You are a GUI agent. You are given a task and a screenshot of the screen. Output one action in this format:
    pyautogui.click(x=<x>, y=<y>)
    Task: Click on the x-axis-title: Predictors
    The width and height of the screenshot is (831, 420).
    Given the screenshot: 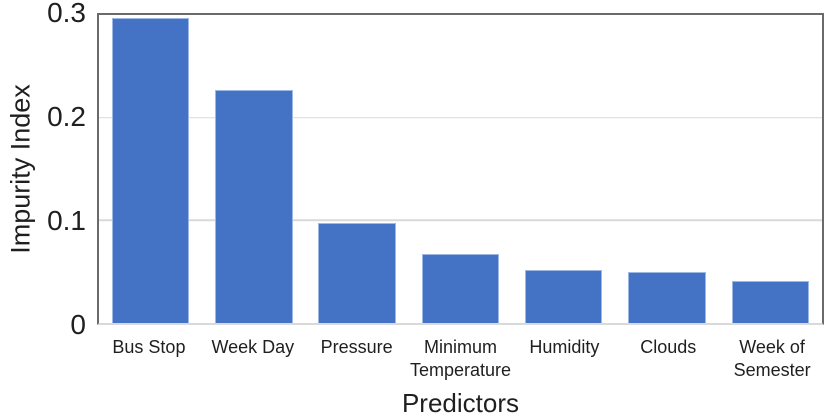 What is the action you would take?
    pyautogui.click(x=460, y=403)
    